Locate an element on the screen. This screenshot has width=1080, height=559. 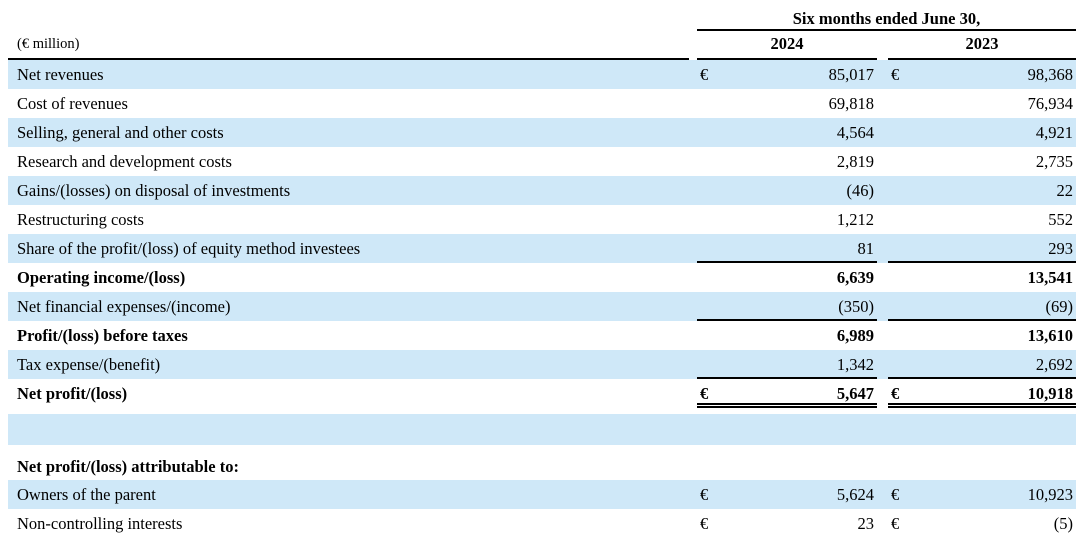
table-row-net-profit: Net profit/(loss) € 5,647 € 10,918 is located at coordinates (542, 393).